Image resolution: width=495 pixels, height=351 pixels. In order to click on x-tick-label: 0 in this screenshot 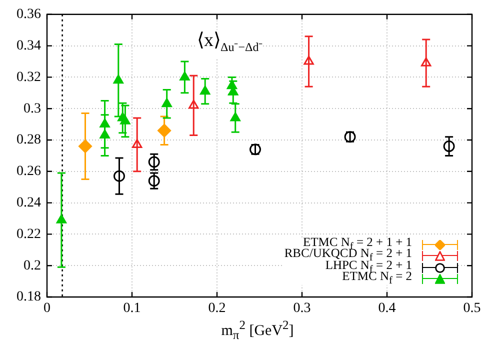, I will do `click(47, 308)`.